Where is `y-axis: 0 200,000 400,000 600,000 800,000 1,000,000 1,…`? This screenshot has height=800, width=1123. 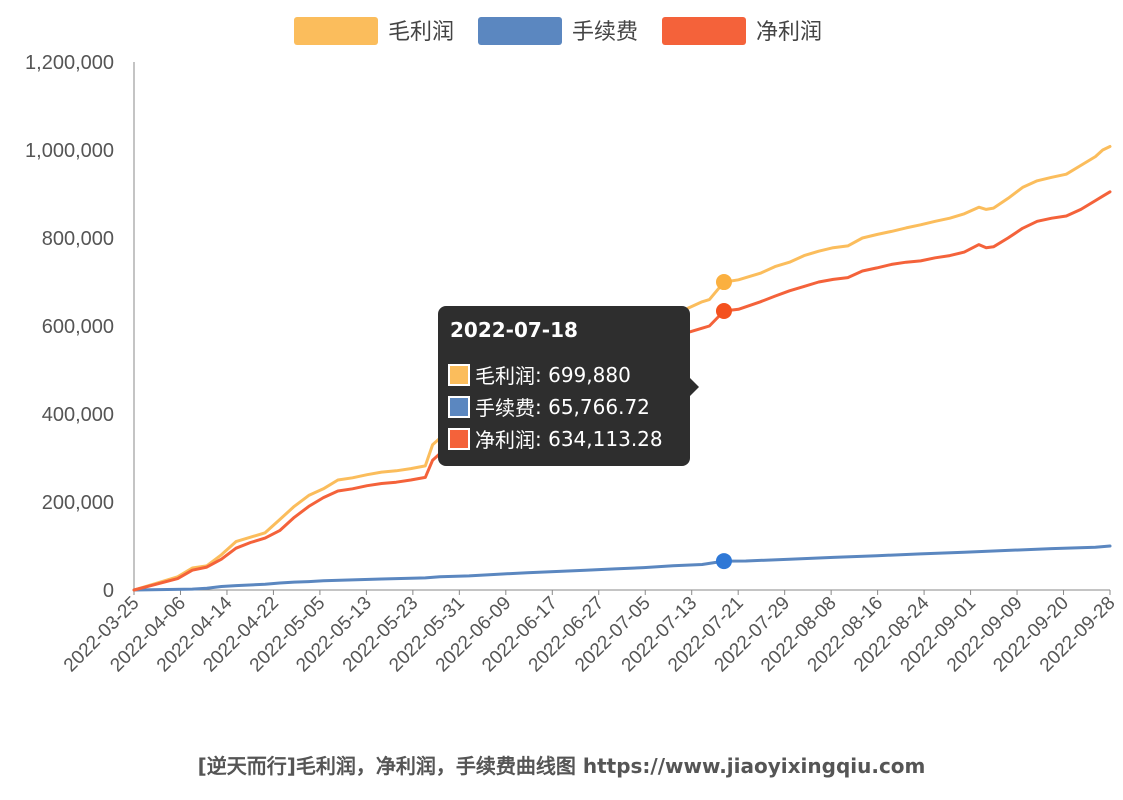
y-axis: 0 200,000 400,000 600,000 800,000 1,000,000 1,… is located at coordinates (80, 327).